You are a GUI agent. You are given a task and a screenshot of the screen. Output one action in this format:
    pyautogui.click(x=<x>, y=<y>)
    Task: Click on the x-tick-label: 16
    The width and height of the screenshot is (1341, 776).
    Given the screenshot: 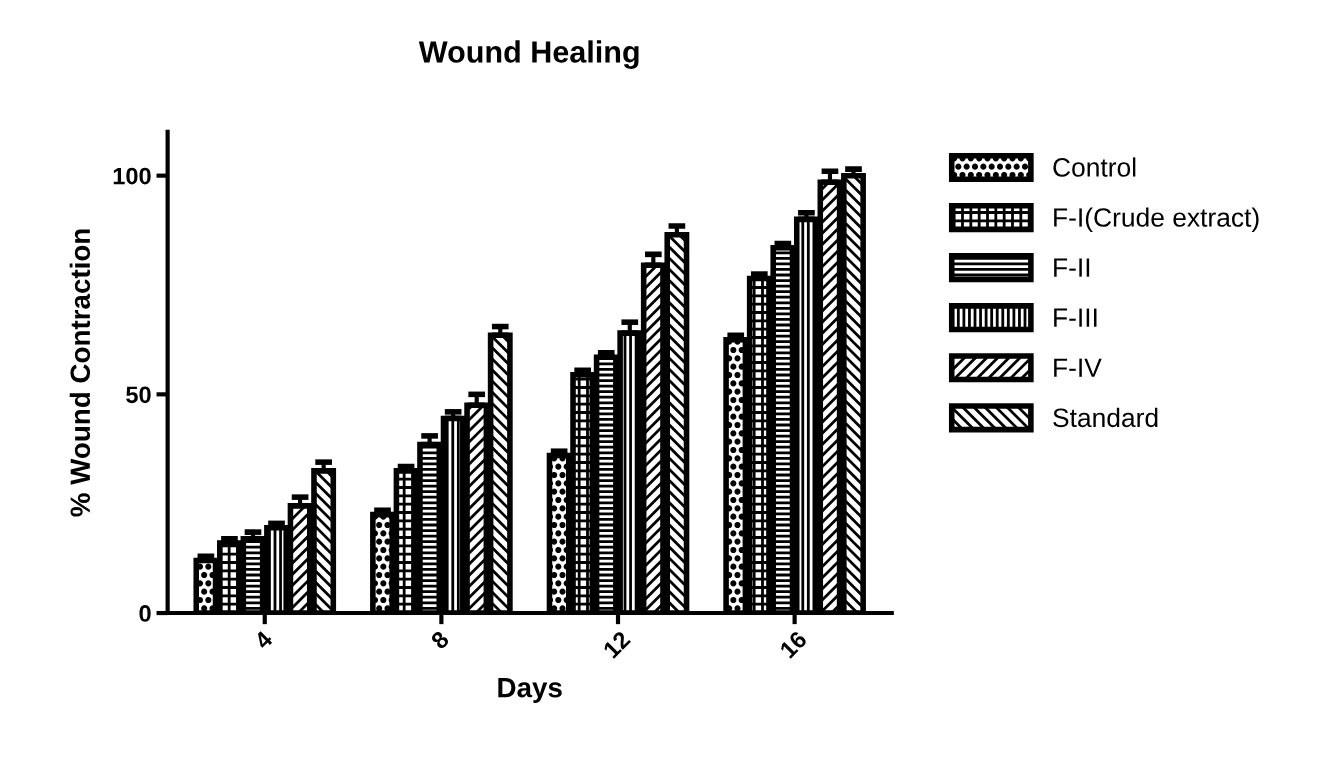 What is the action you would take?
    pyautogui.click(x=793, y=644)
    